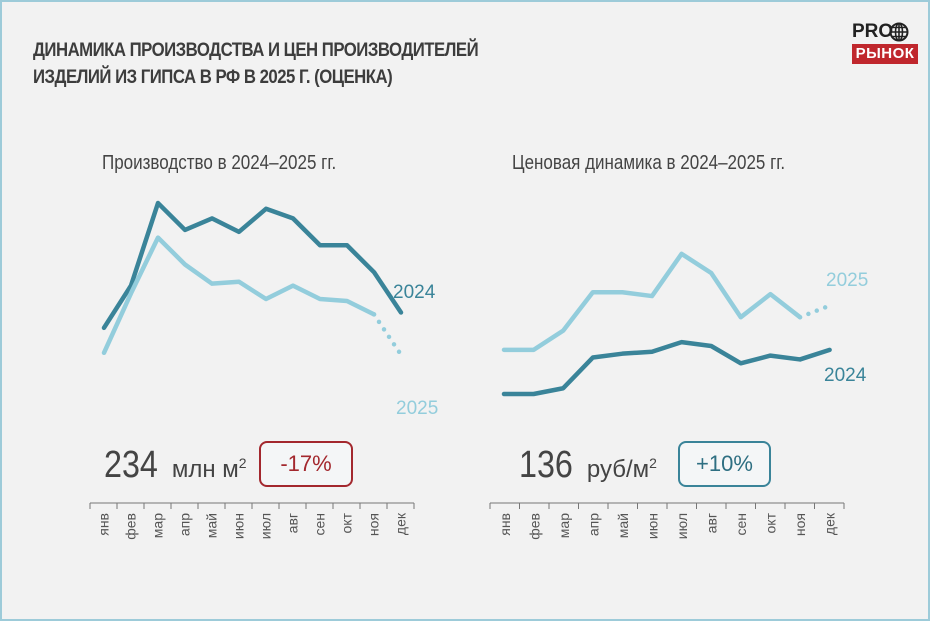  Describe the element at coordinates (387, 334) in the screenshot. I see `chart-1-series-2025-estimate` at that location.